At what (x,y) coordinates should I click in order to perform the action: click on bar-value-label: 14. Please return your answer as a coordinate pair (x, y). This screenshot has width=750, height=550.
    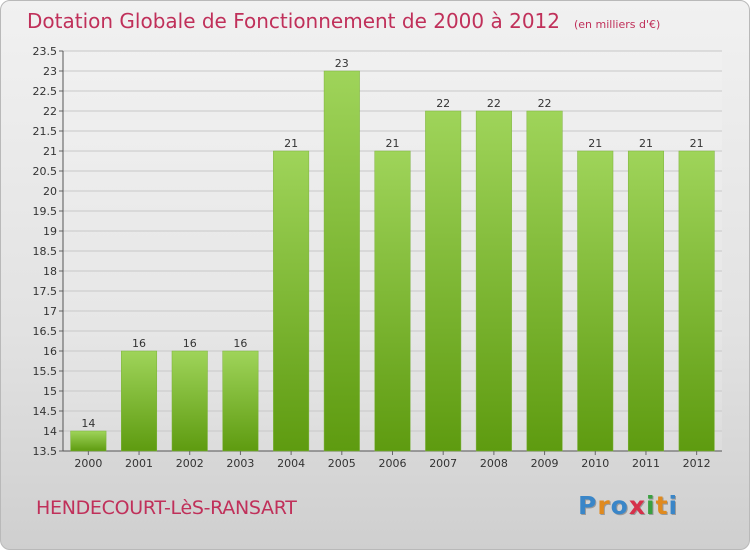
    Looking at the image, I should click on (88, 423).